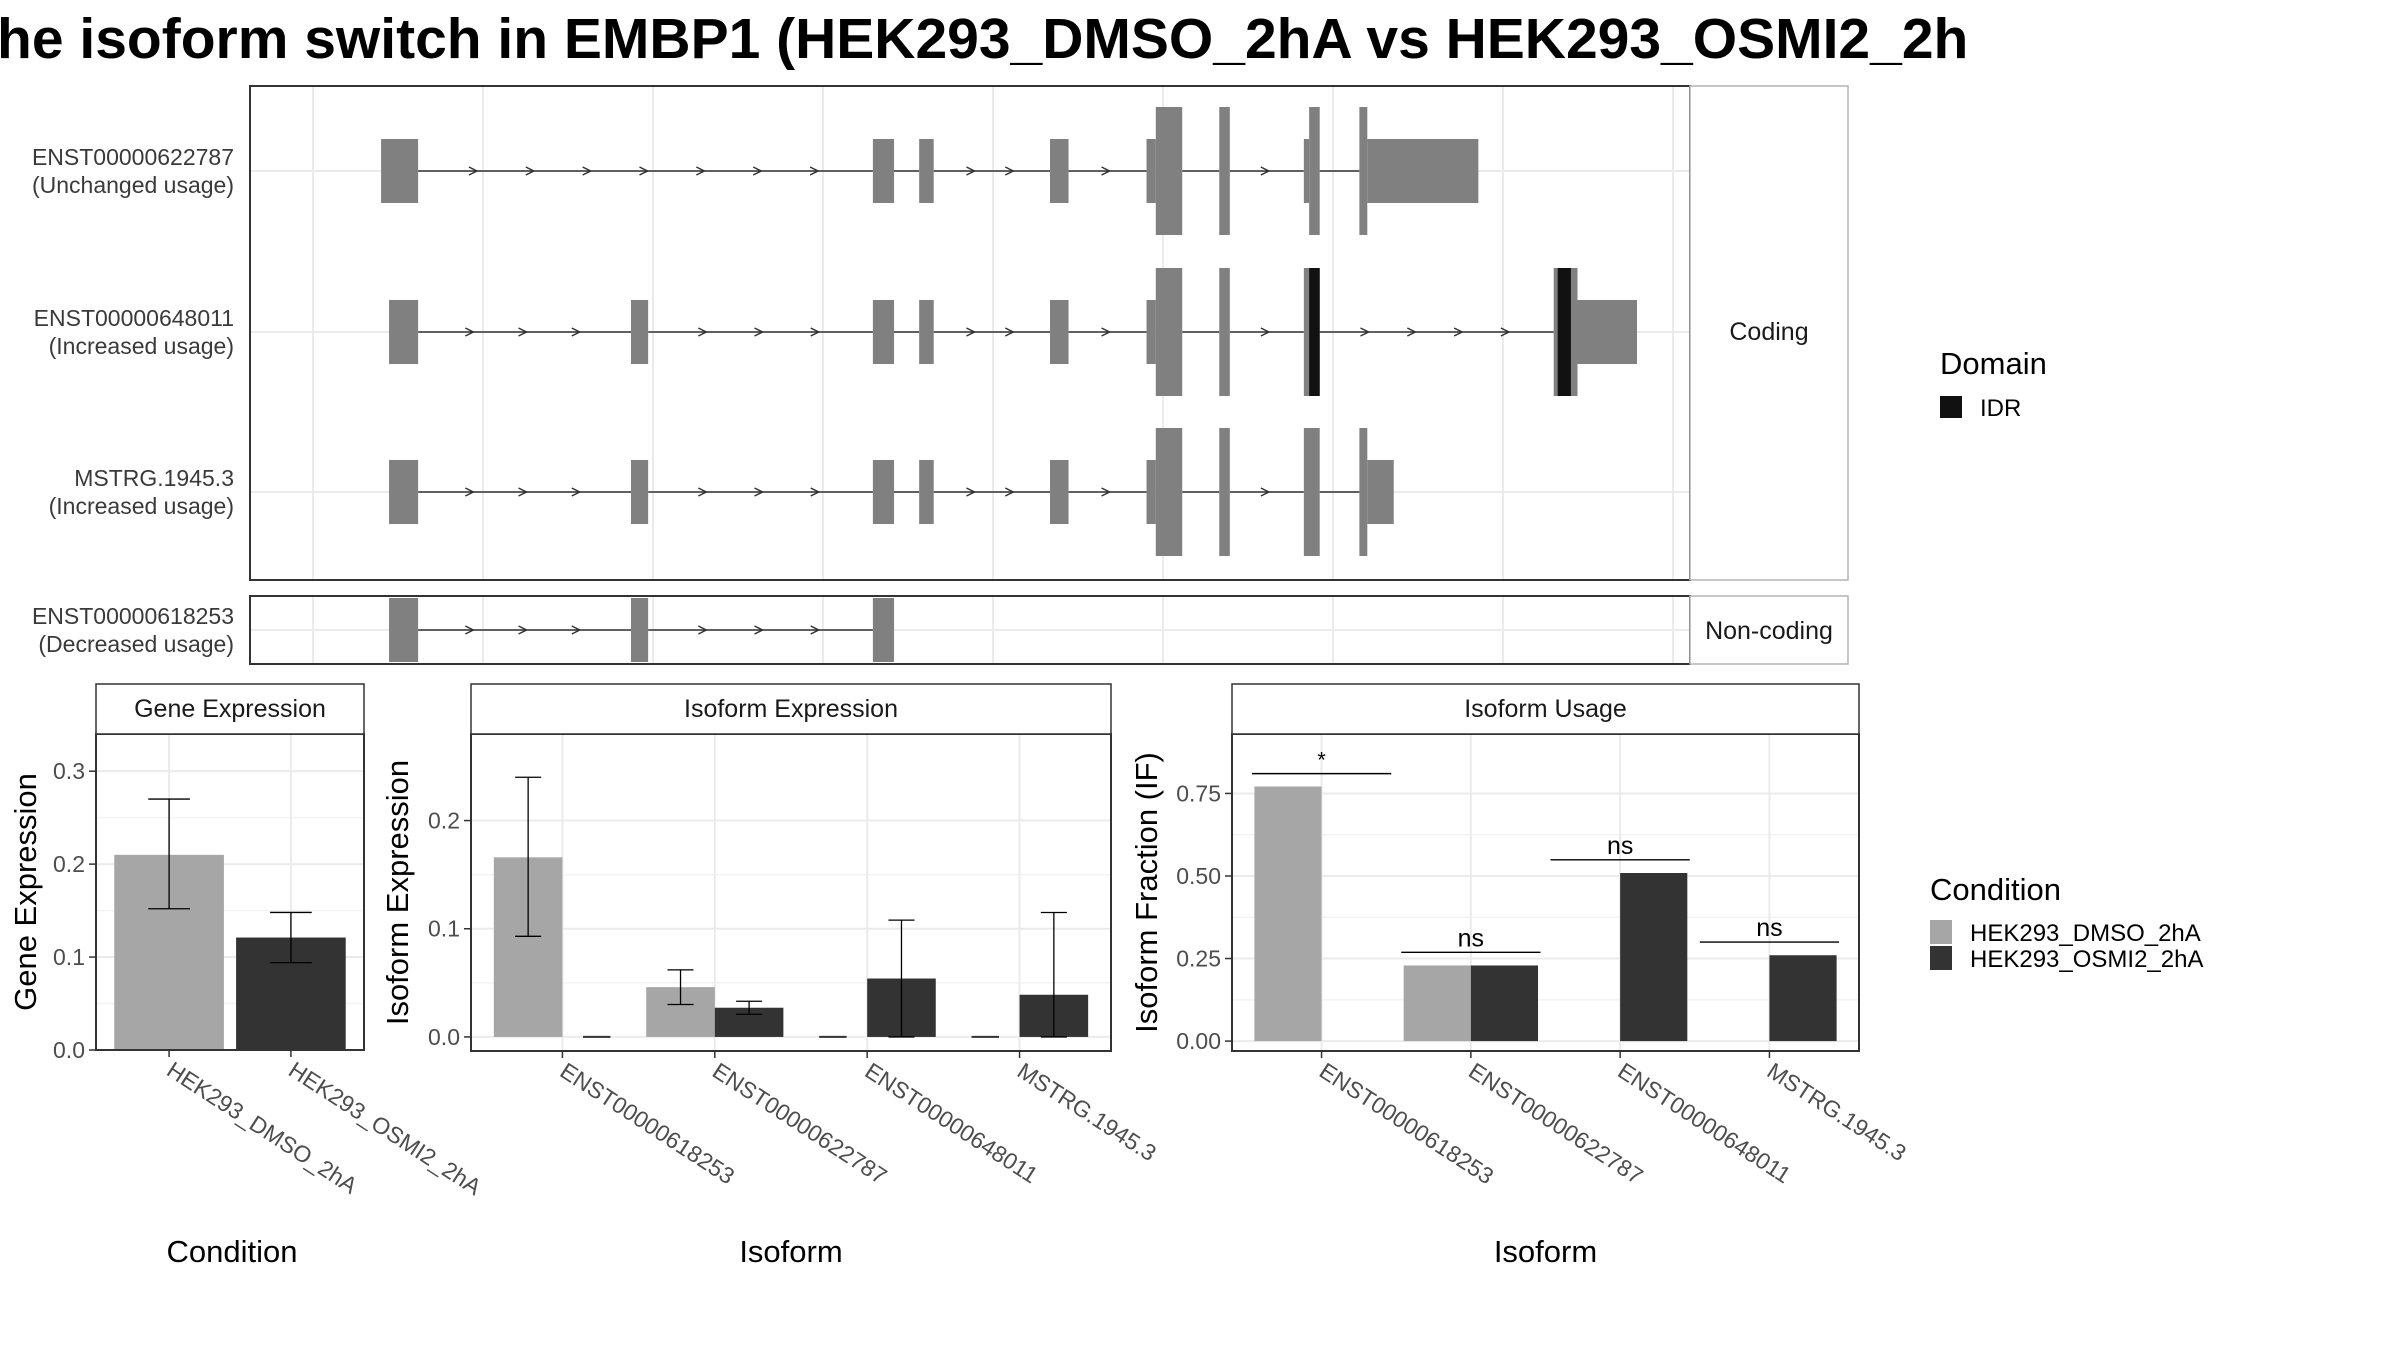 The image size is (2400, 1350). I want to click on y-tick-label: 0.3, so click(69, 771).